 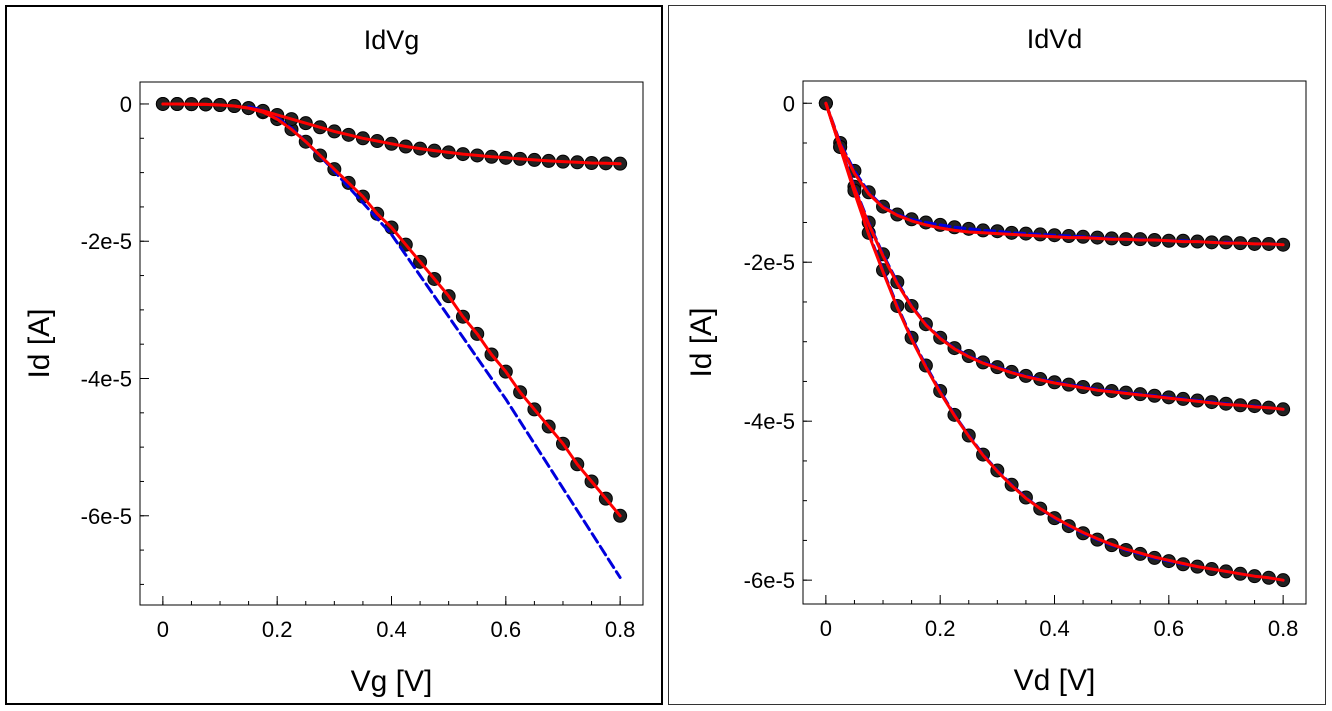 What do you see at coordinates (1055, 39) in the screenshot?
I see `chart-title: IdVd` at bounding box center [1055, 39].